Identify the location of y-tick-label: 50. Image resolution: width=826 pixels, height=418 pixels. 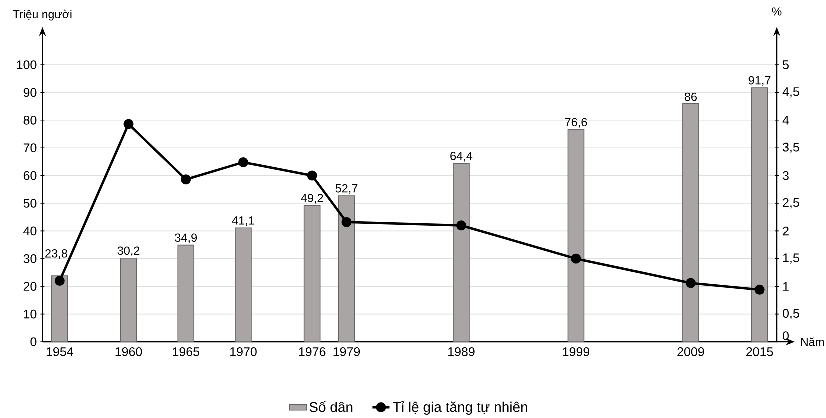
(30, 203).